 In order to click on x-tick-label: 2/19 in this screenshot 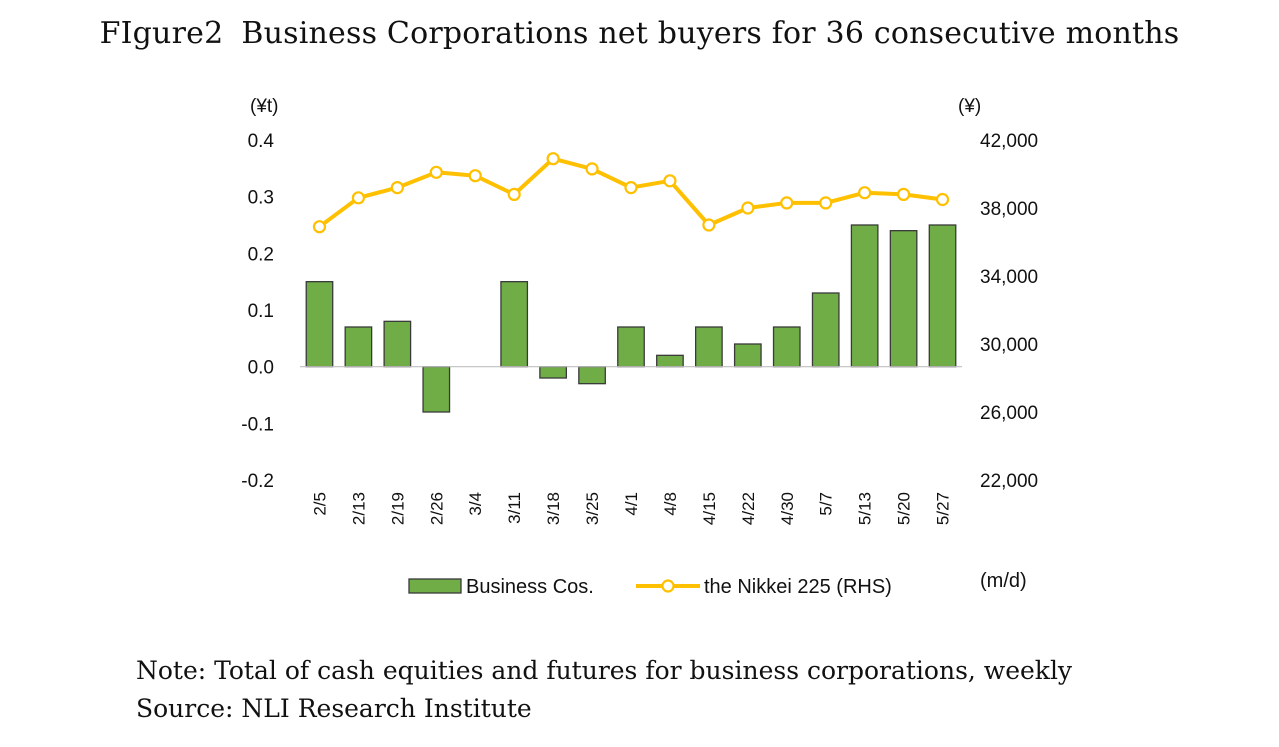, I will do `click(397, 508)`.